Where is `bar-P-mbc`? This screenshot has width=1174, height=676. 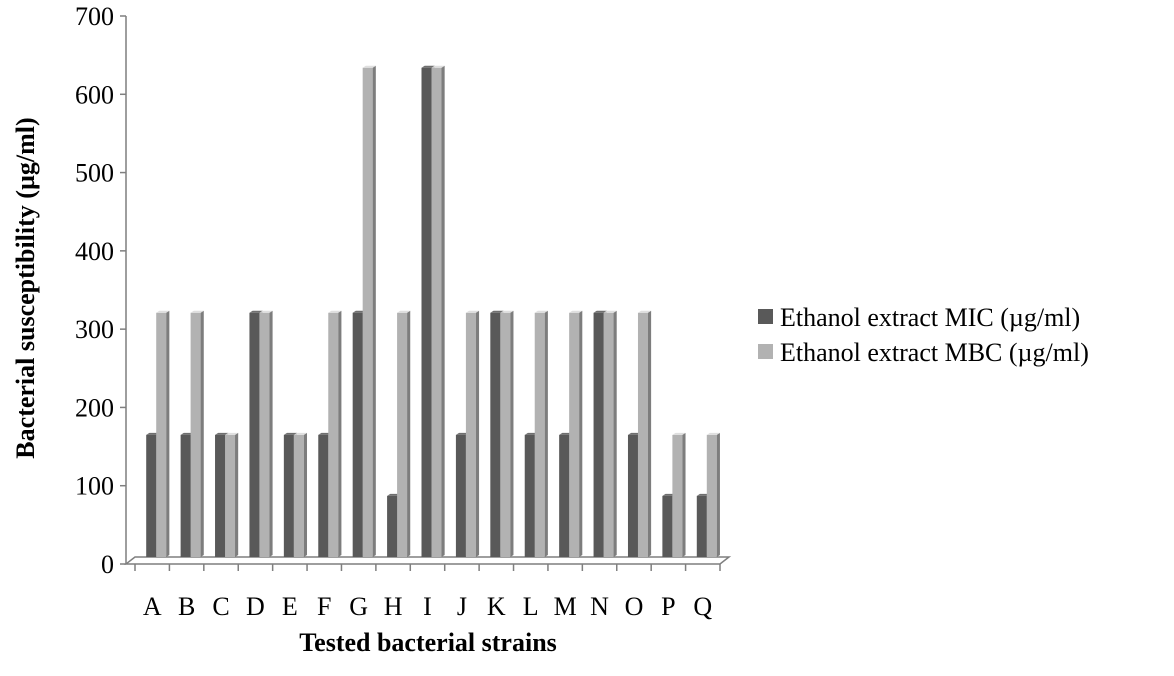
bar-P-mbc is located at coordinates (679, 494).